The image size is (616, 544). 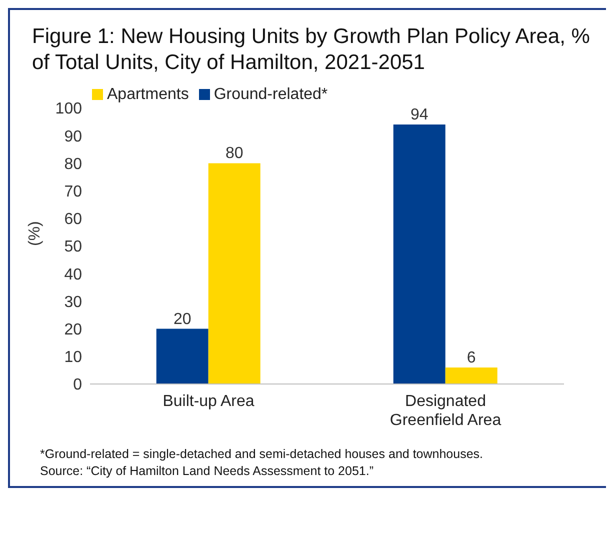 I want to click on y-tick-label: 100, so click(x=68, y=109).